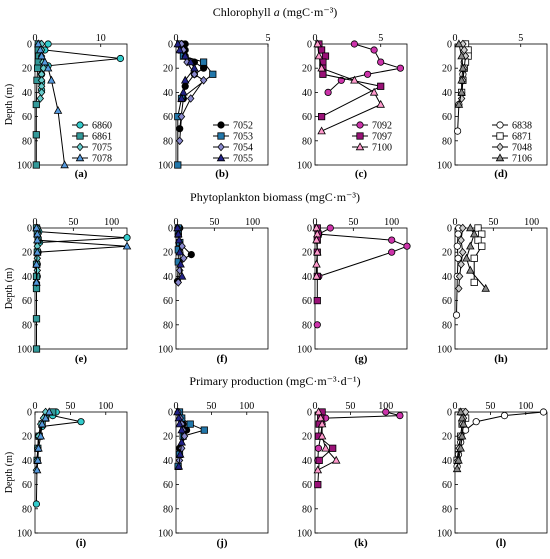 Image resolution: width=550 pixels, height=559 pixels. What do you see at coordinates (352, 475) in the screenshot?
I see `panel-k: 0 50 100 0 20 40 60 80 100 (k)` at bounding box center [352, 475].